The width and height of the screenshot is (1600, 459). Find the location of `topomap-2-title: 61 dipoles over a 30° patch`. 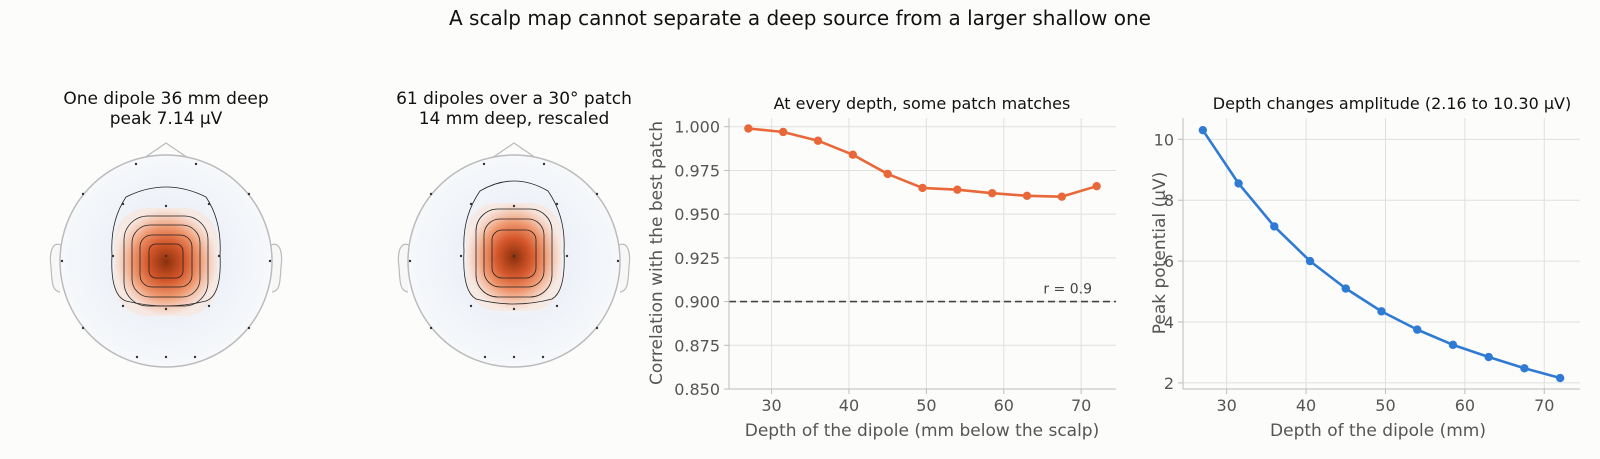

topomap-2-title: 61 dipoles over a 30° patch is located at coordinates (514, 99).